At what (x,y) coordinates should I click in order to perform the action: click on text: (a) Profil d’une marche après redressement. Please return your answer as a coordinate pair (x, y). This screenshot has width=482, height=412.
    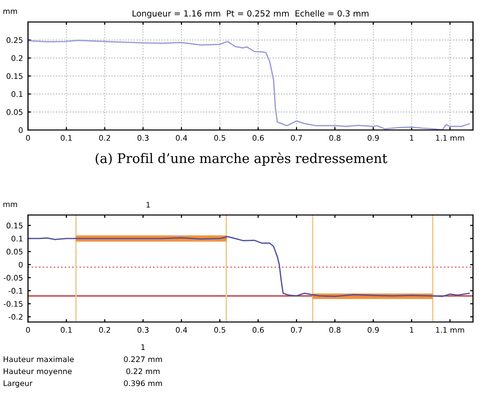
    Looking at the image, I should click on (242, 159).